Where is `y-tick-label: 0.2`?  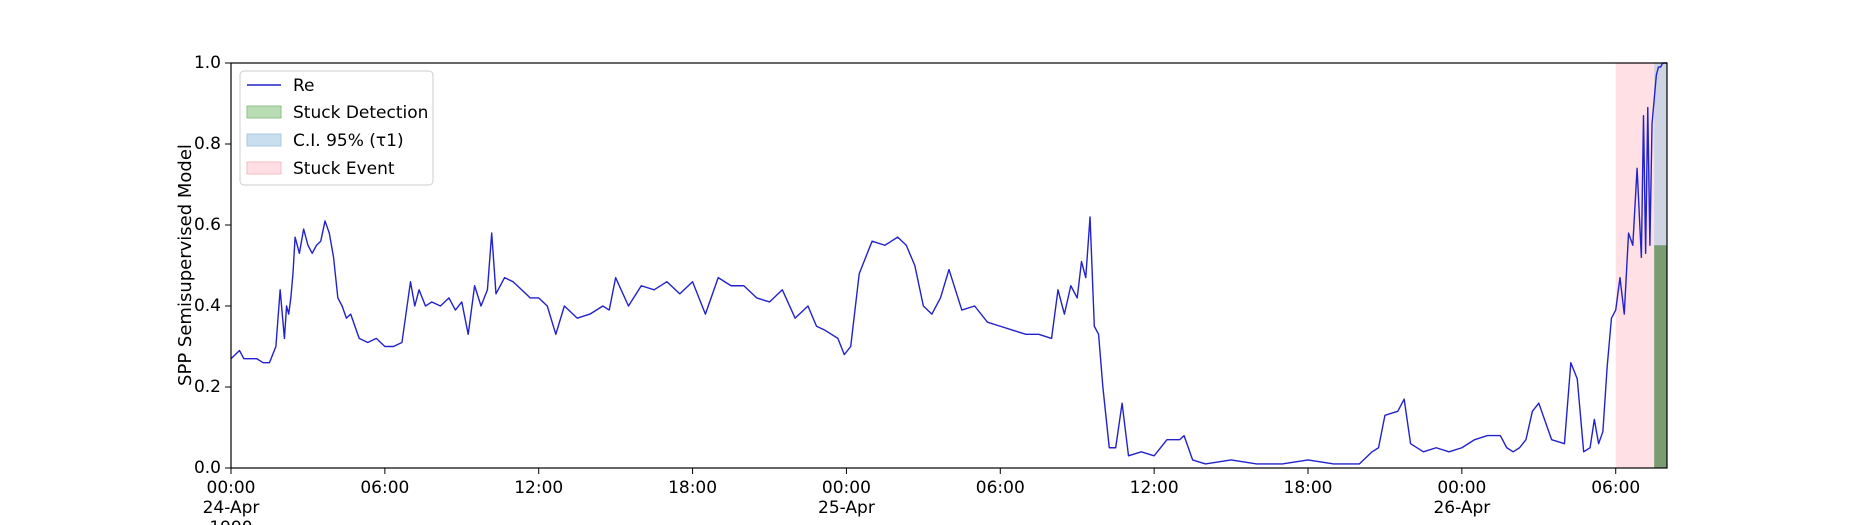 y-tick-label: 0.2 is located at coordinates (207, 387).